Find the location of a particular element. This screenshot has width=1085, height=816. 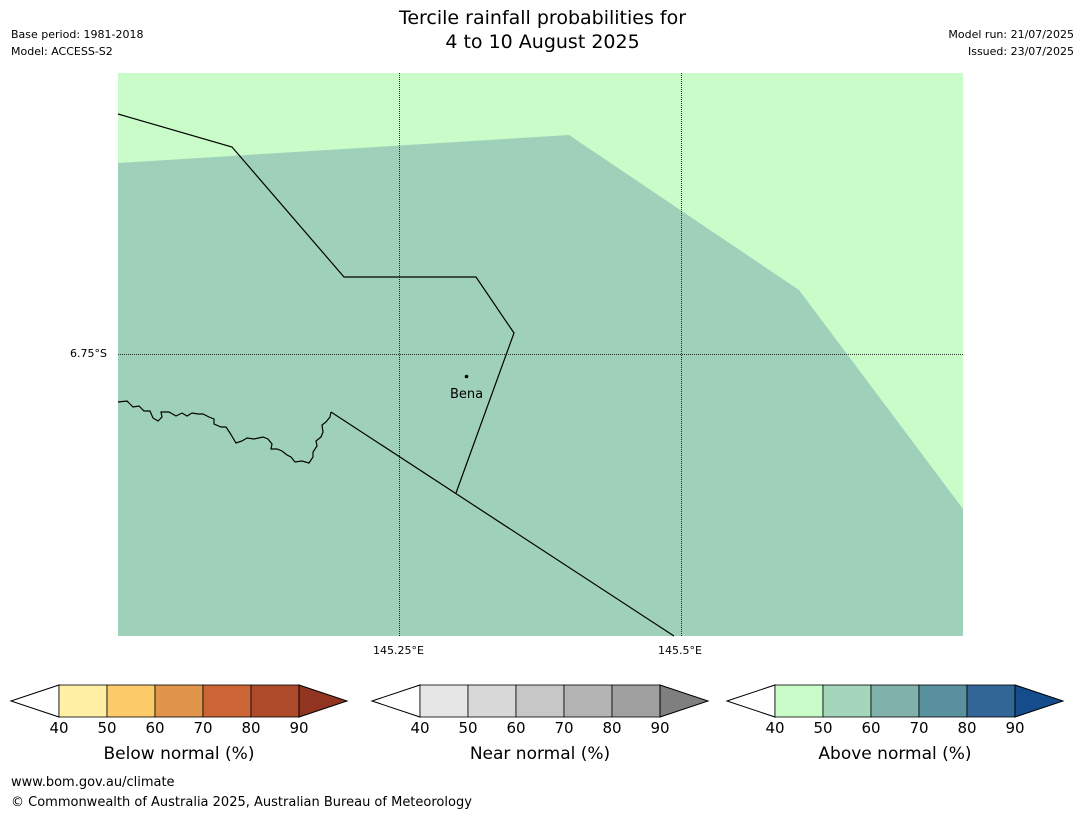

legend-above-tick: 80 is located at coordinates (967, 728).